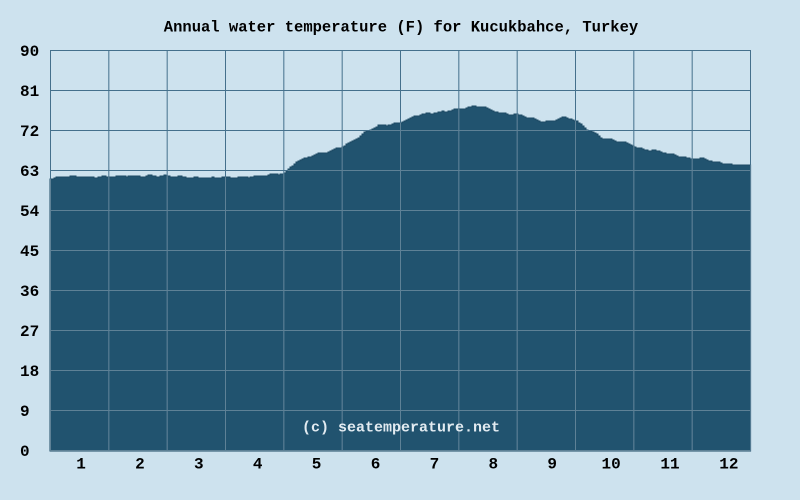  Describe the element at coordinates (140, 465) in the screenshot. I see `svg-text: 2` at that location.